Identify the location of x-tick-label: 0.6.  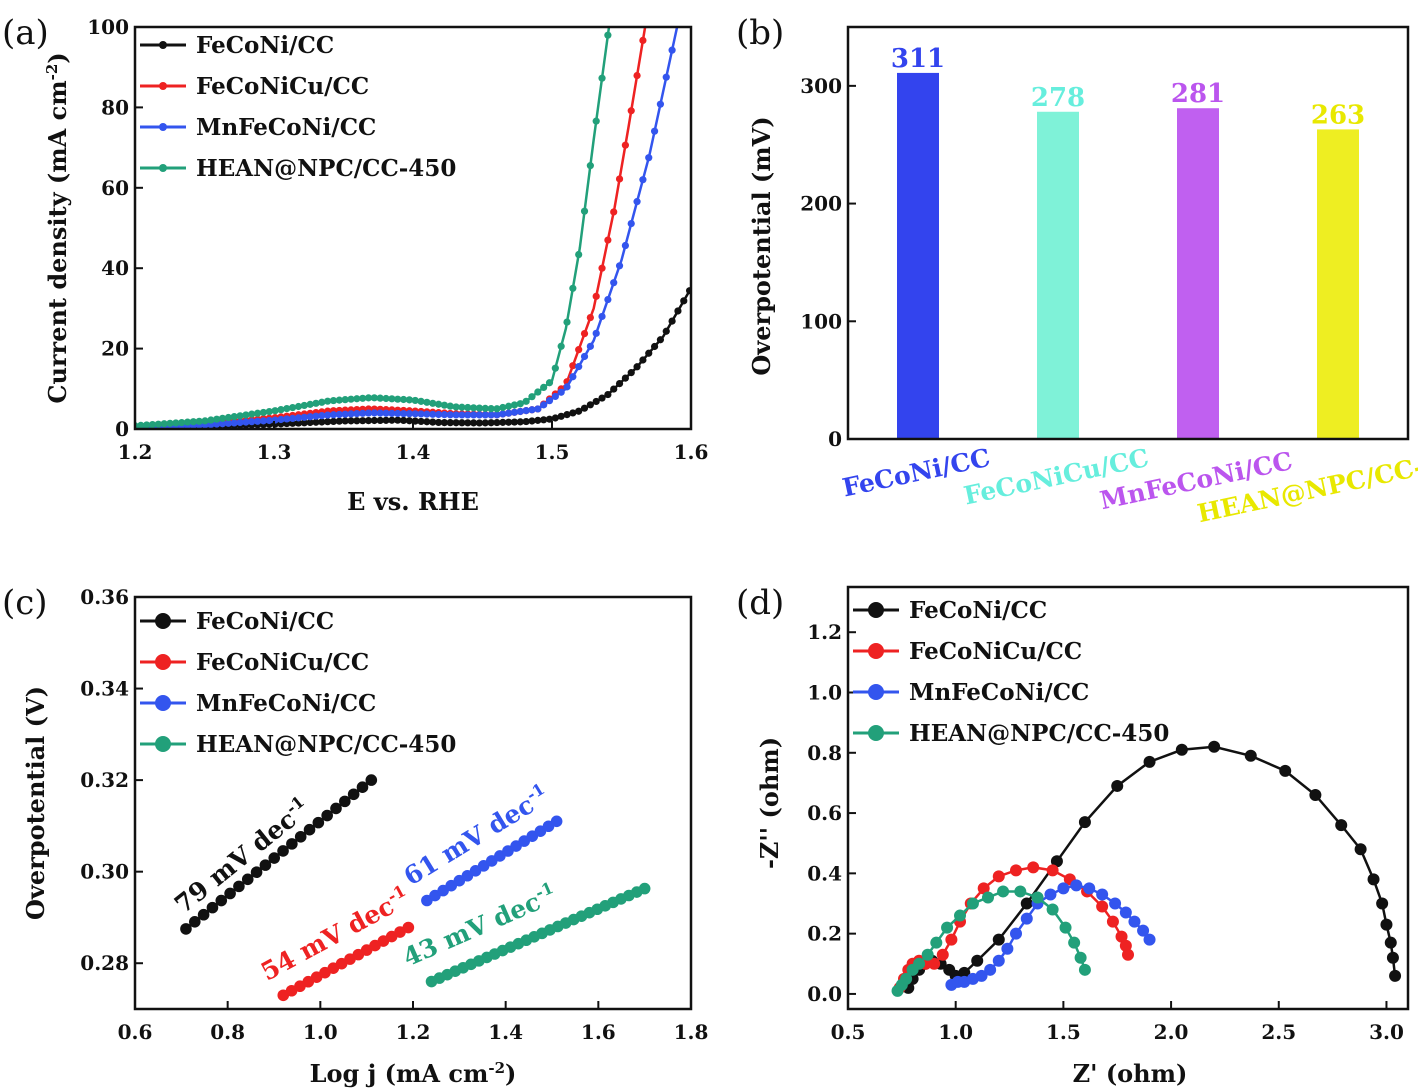
(135, 1032).